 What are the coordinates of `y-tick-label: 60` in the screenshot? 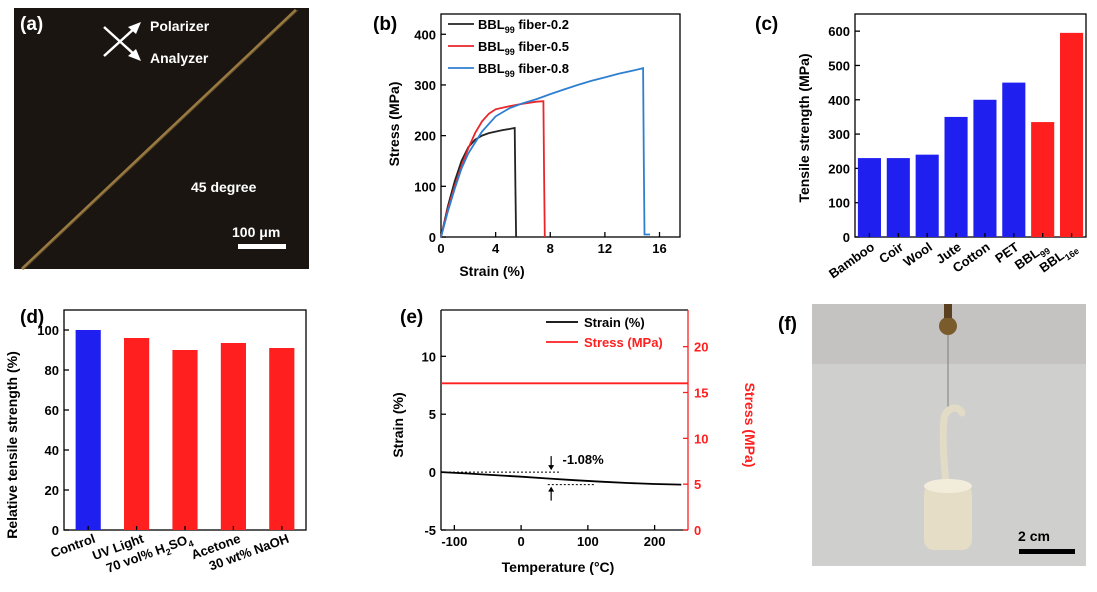 It's located at (52, 410).